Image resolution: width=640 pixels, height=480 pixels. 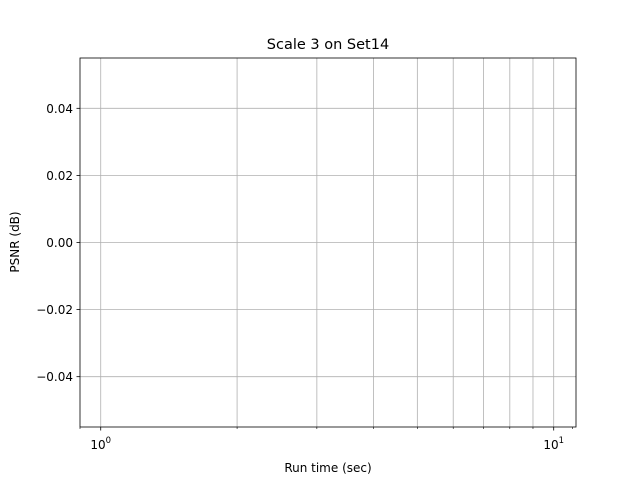 What do you see at coordinates (328, 45) in the screenshot?
I see `chart-title: Scale 3 on Set14` at bounding box center [328, 45].